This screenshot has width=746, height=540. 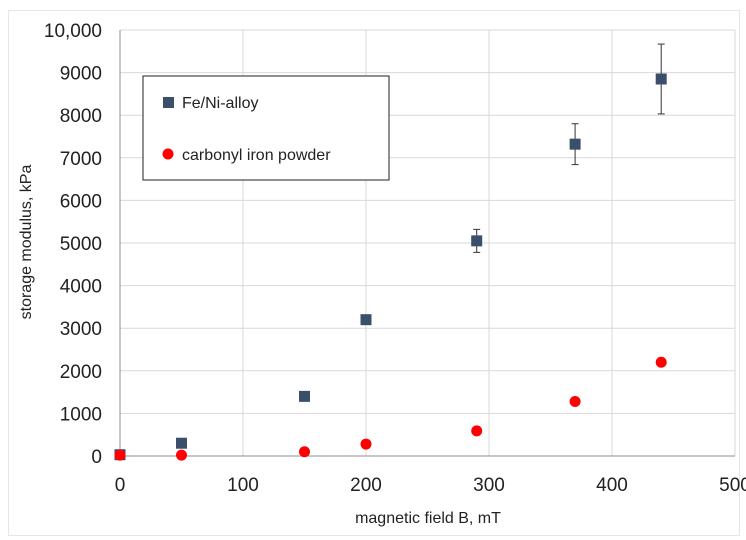 What do you see at coordinates (81, 287) in the screenshot?
I see `y-tick-label: 4000` at bounding box center [81, 287].